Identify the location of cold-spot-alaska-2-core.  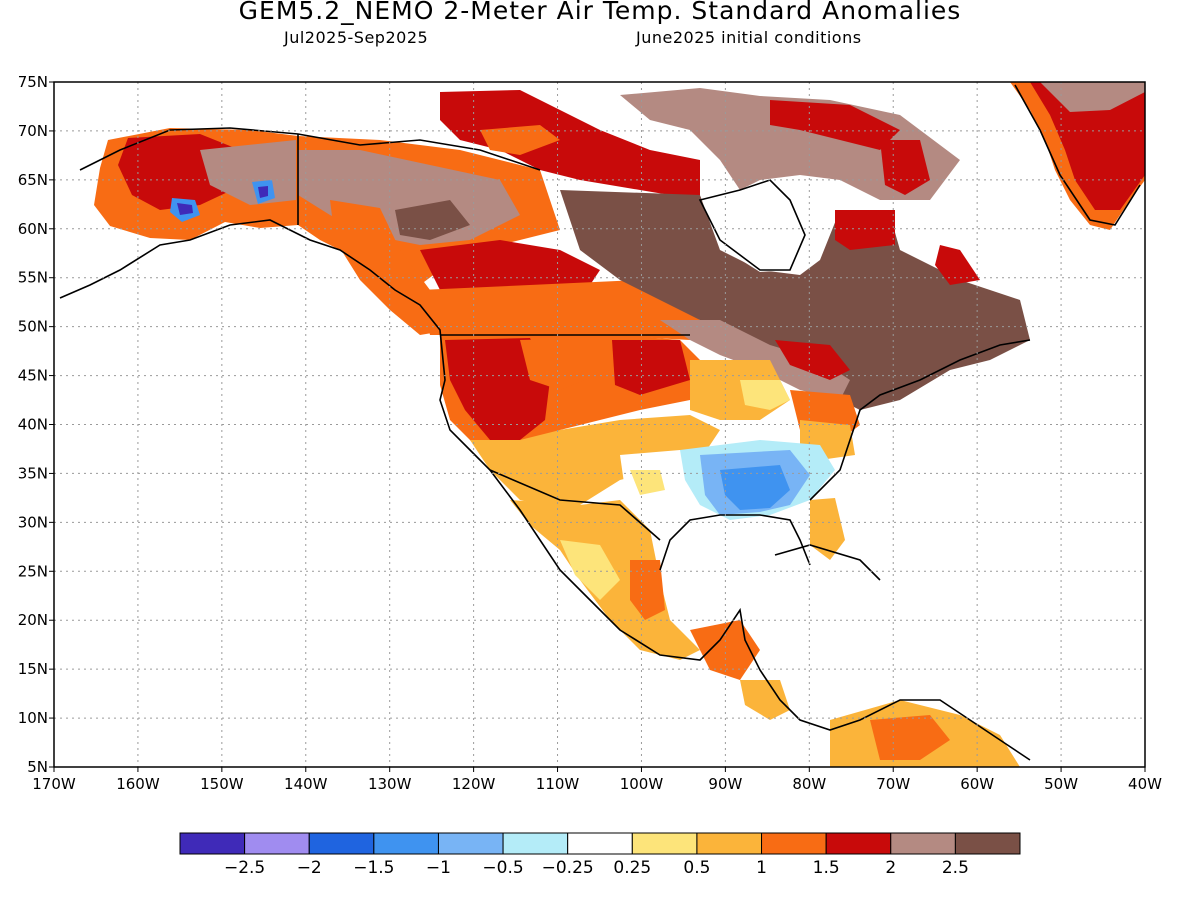
(263, 192).